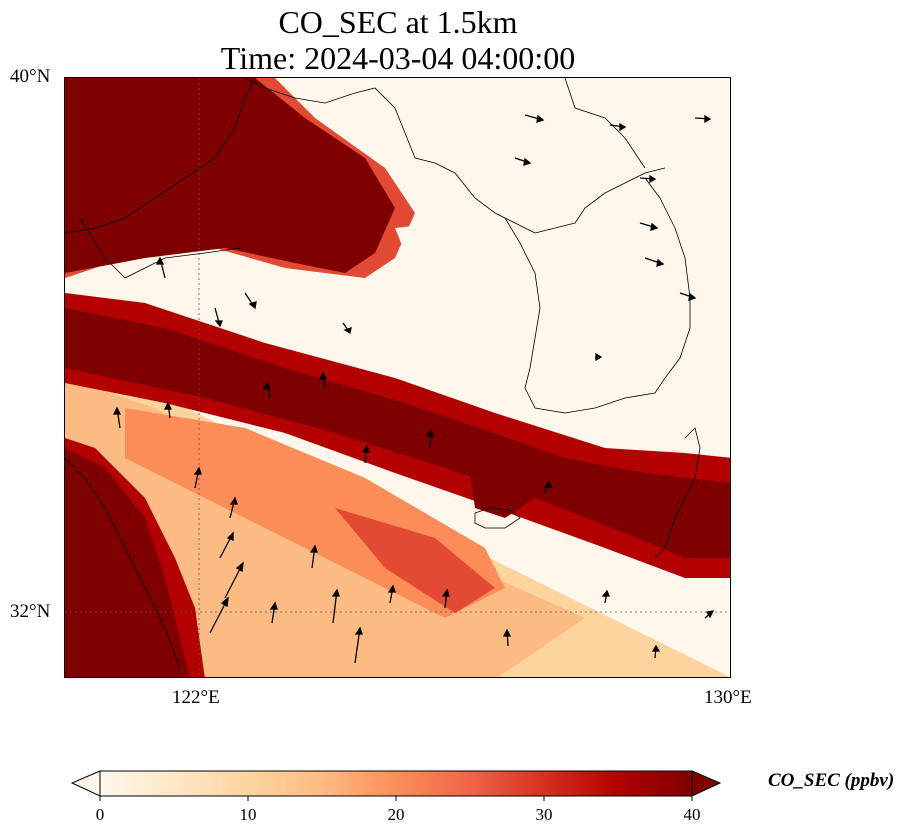  Describe the element at coordinates (396, 798) in the screenshot. I see `colorbar-tick-marks` at that location.